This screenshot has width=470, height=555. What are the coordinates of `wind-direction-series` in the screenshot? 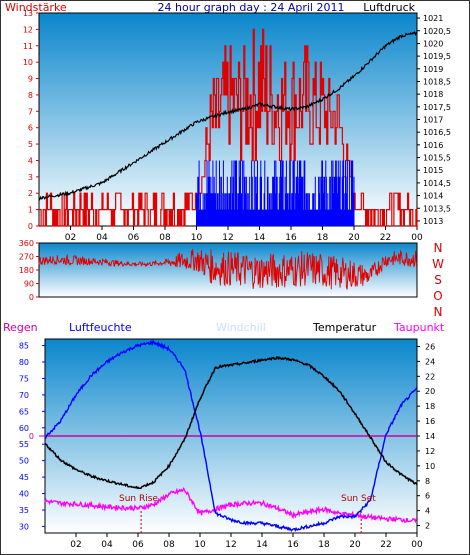 It's located at (228, 269).